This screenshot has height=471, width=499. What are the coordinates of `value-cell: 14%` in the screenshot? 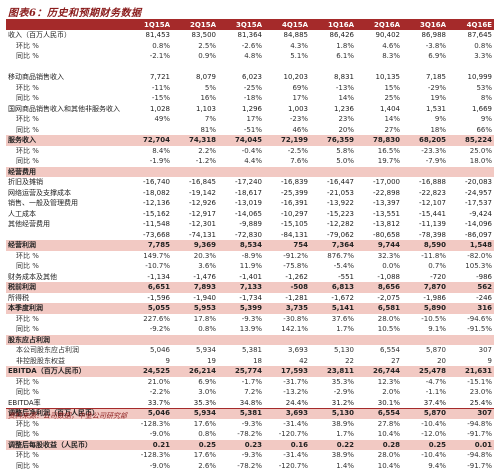 It's located at (379, 119).